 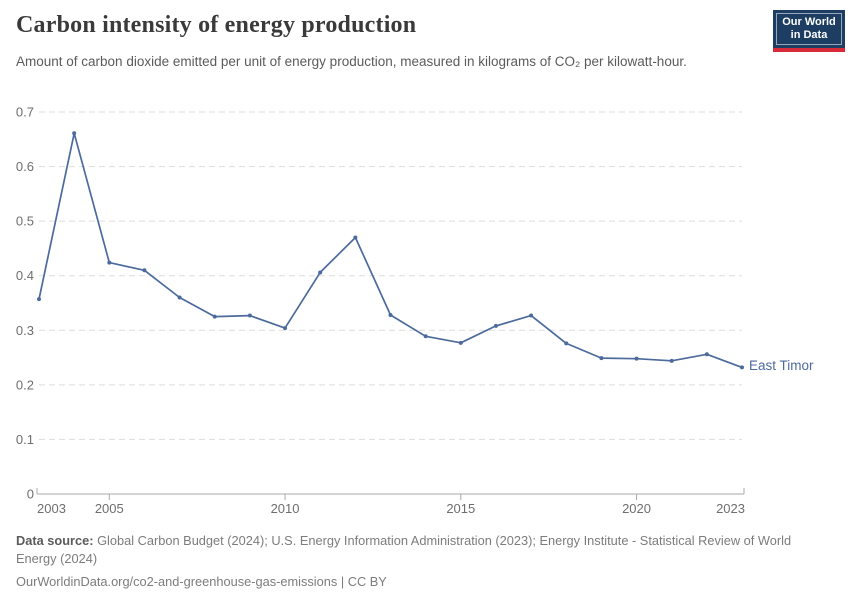 What do you see at coordinates (25, 112) in the screenshot?
I see `y-tick-label: 0.7` at bounding box center [25, 112].